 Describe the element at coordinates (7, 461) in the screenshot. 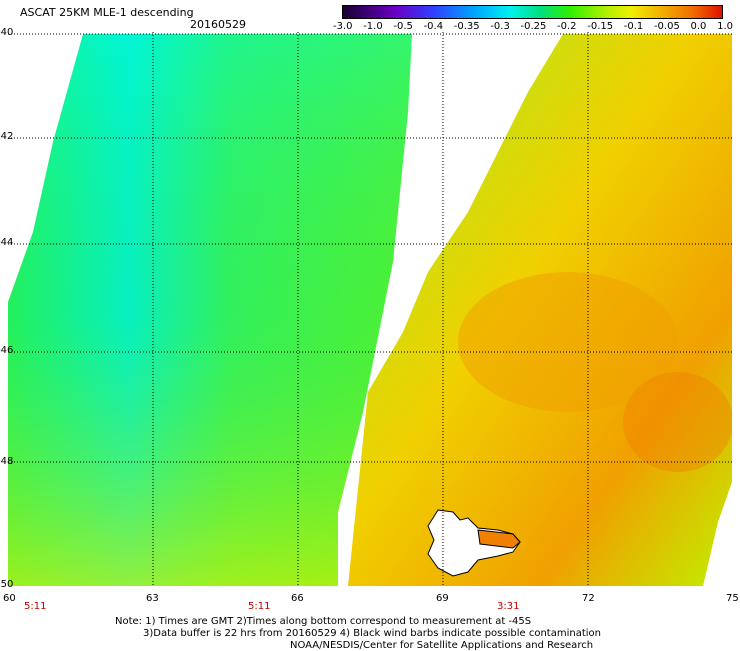

I see `lat-label: -48` at that location.